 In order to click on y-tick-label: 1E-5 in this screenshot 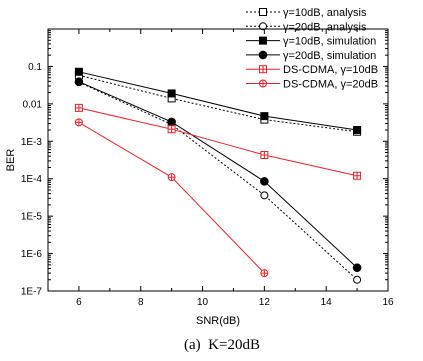, I will do `click(32, 217)`.